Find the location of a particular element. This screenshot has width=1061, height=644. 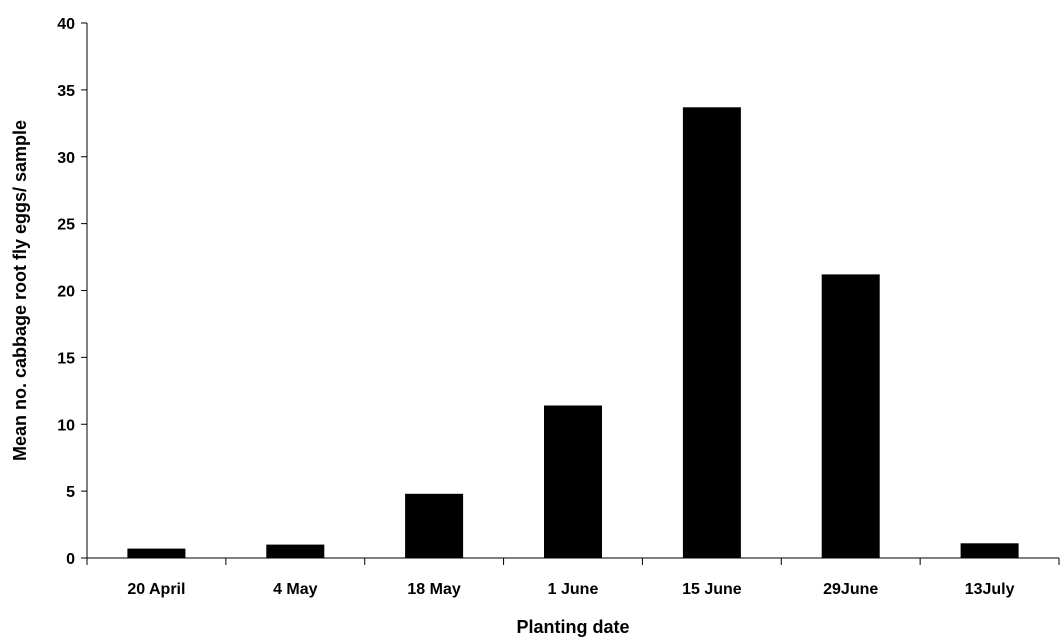

y-tick-label-35: 35 is located at coordinates (66, 91).